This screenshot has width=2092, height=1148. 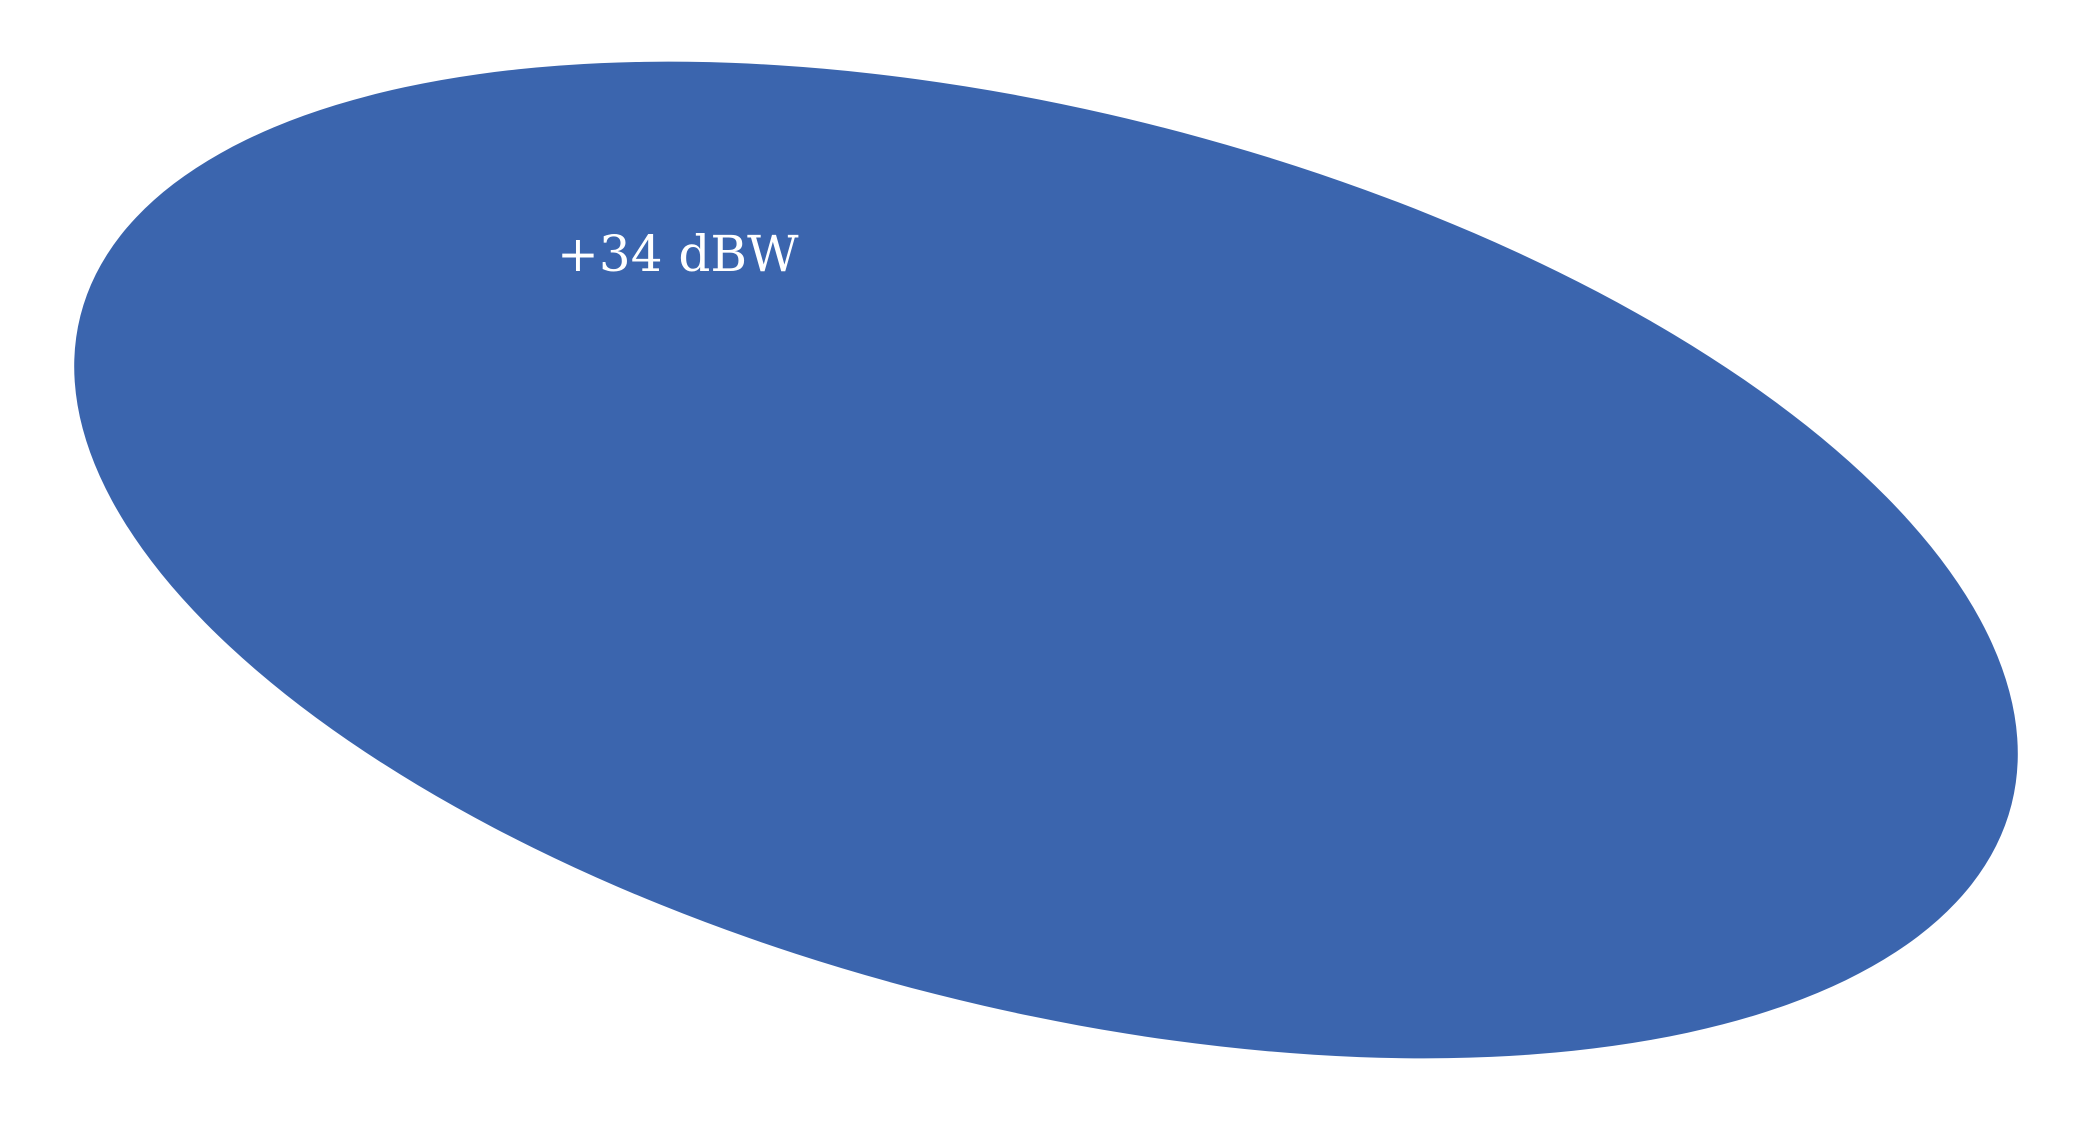 What do you see at coordinates (678, 254) in the screenshot?
I see `eirp-contour-label: +34 dBW` at bounding box center [678, 254].